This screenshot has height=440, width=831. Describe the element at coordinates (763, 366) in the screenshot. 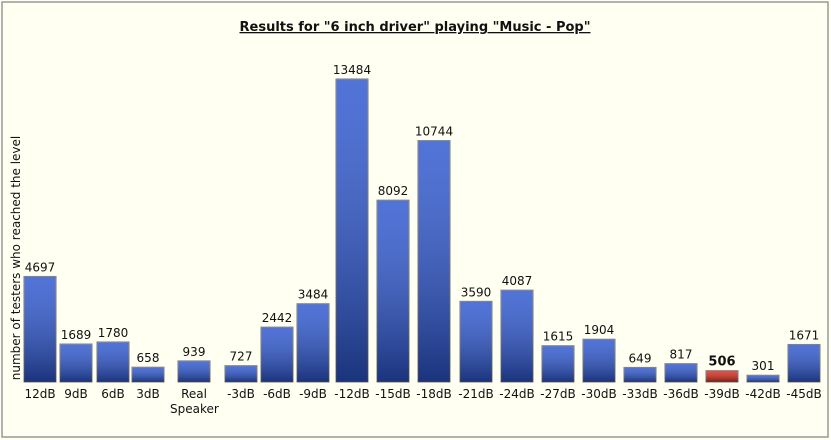

I see `value-label: 301` at that location.